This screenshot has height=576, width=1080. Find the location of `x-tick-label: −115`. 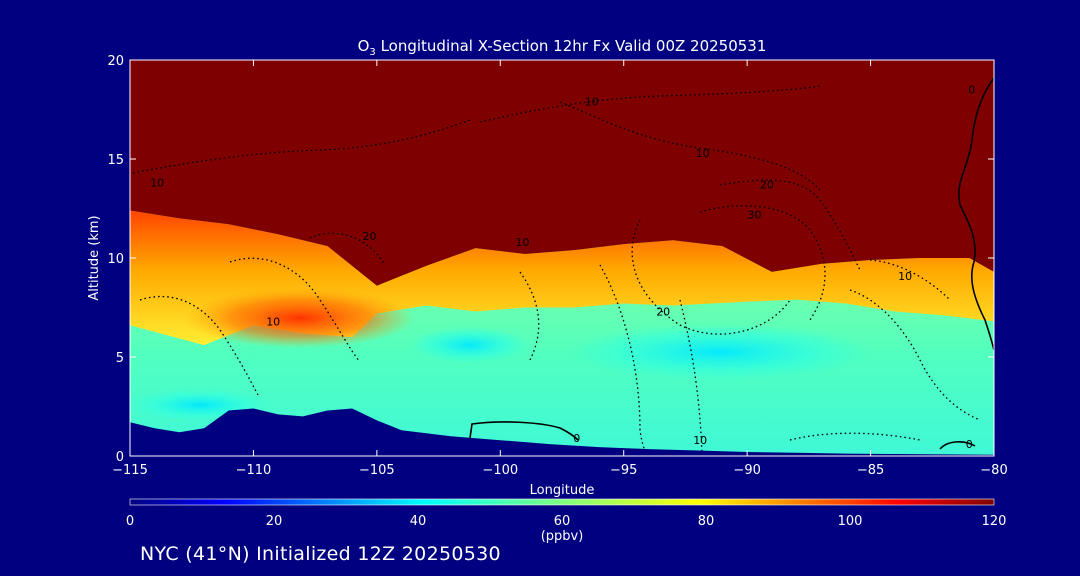

x-tick-label: −115 is located at coordinates (130, 470).